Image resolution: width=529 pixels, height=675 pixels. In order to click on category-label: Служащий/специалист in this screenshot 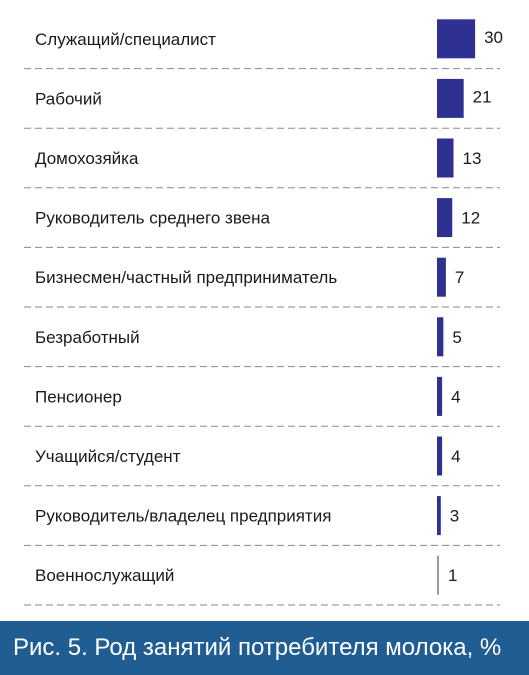, I will do `click(125, 39)`.